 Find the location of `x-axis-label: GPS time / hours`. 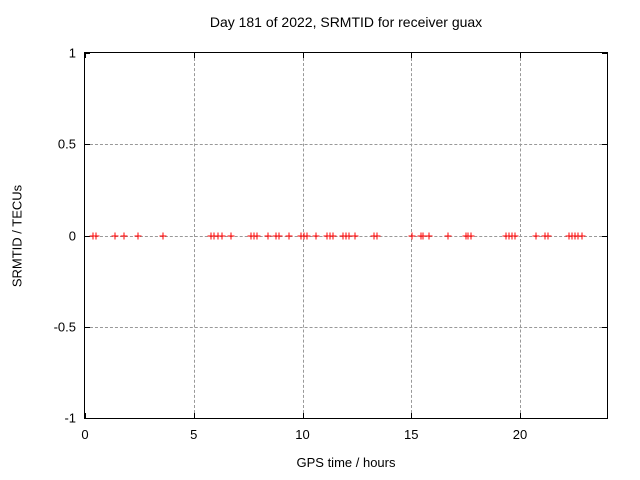

x-axis-label: GPS time / hours is located at coordinates (346, 462).